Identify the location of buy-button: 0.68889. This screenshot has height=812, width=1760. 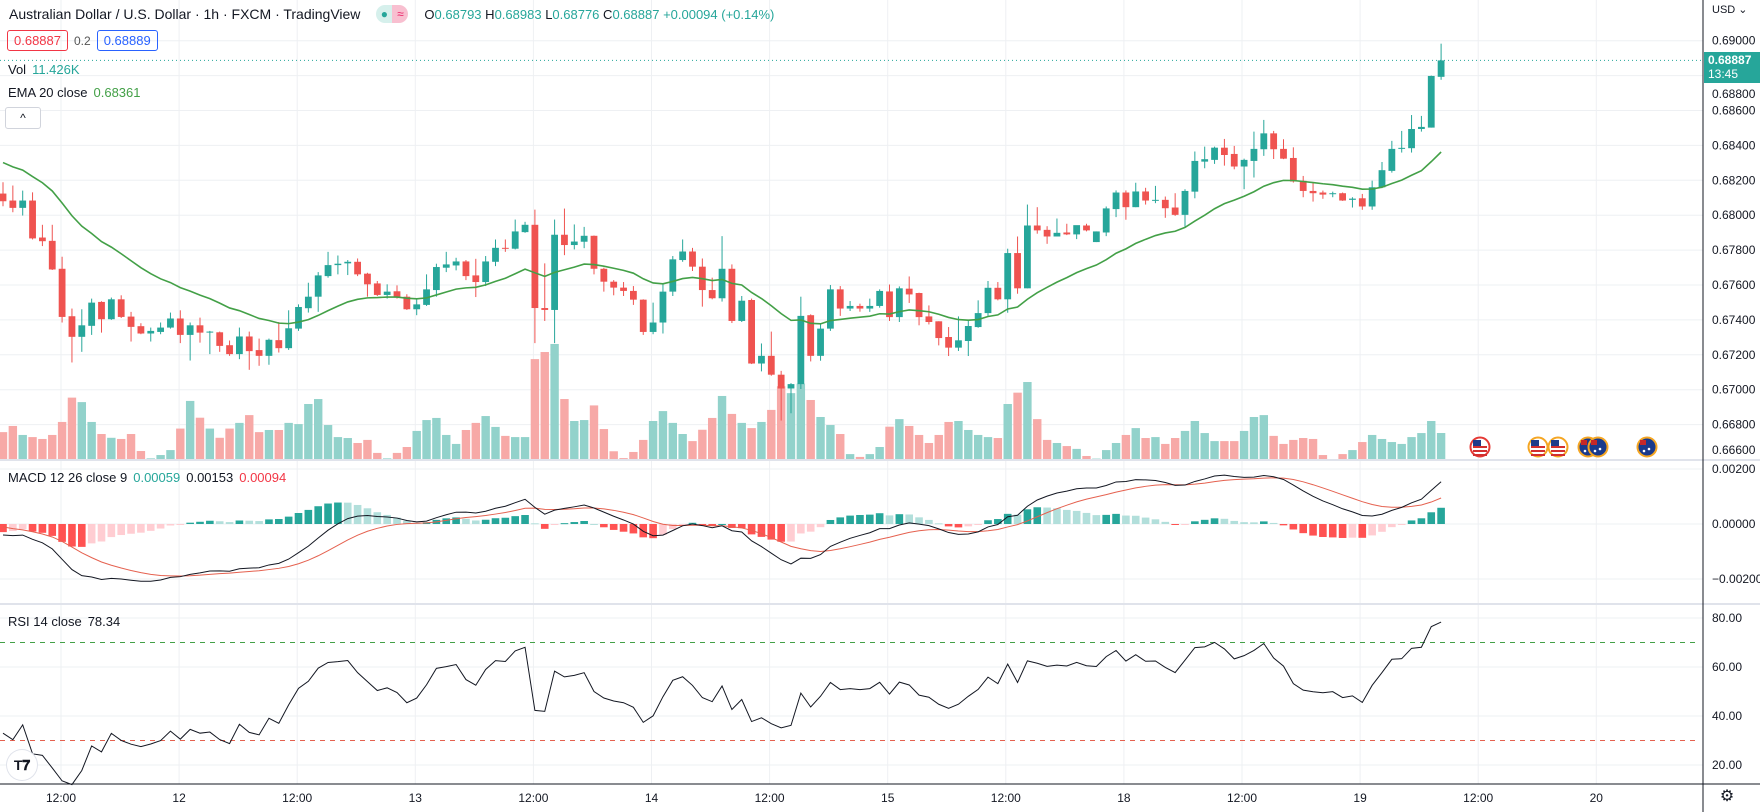
(127, 40).